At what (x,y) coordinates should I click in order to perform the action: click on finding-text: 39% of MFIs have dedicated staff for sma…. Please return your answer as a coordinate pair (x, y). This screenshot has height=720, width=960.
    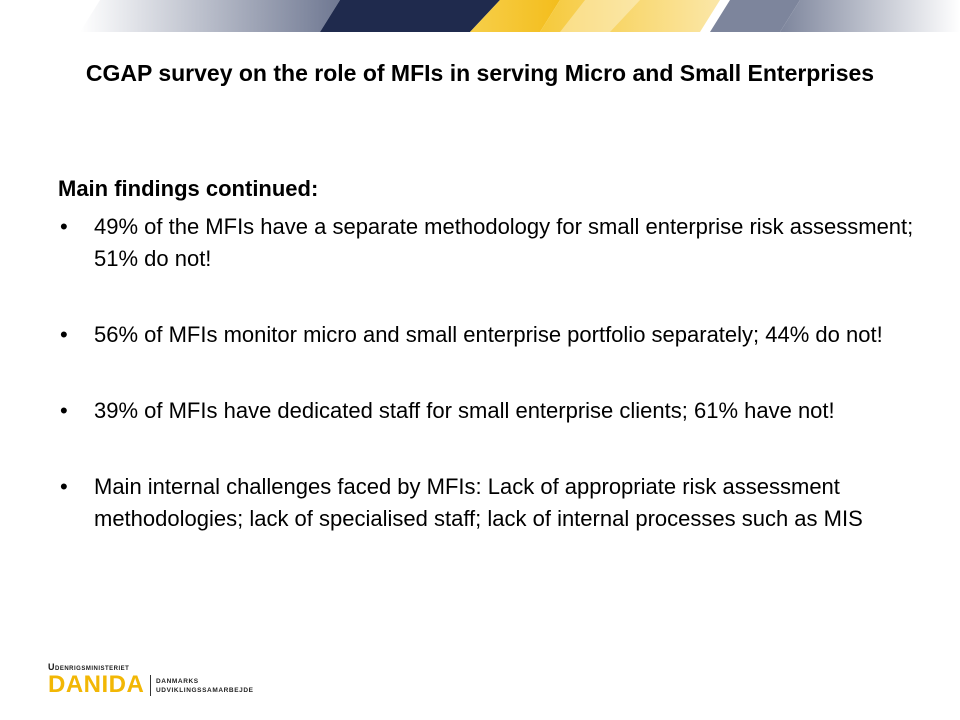
    Looking at the image, I should click on (464, 410).